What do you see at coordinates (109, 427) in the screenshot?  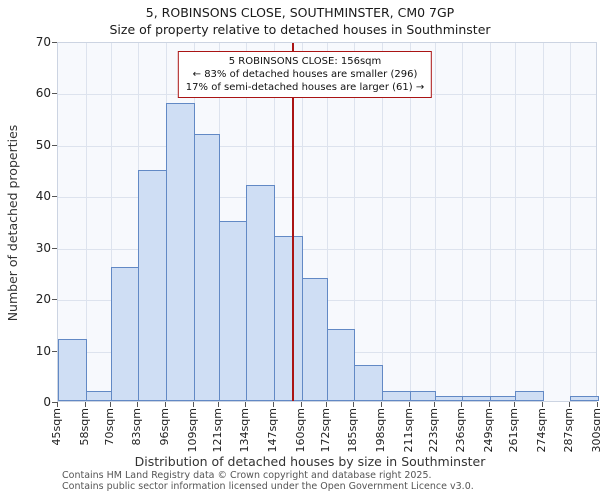 I see `x-tick-label: 70sqm` at bounding box center [109, 427].